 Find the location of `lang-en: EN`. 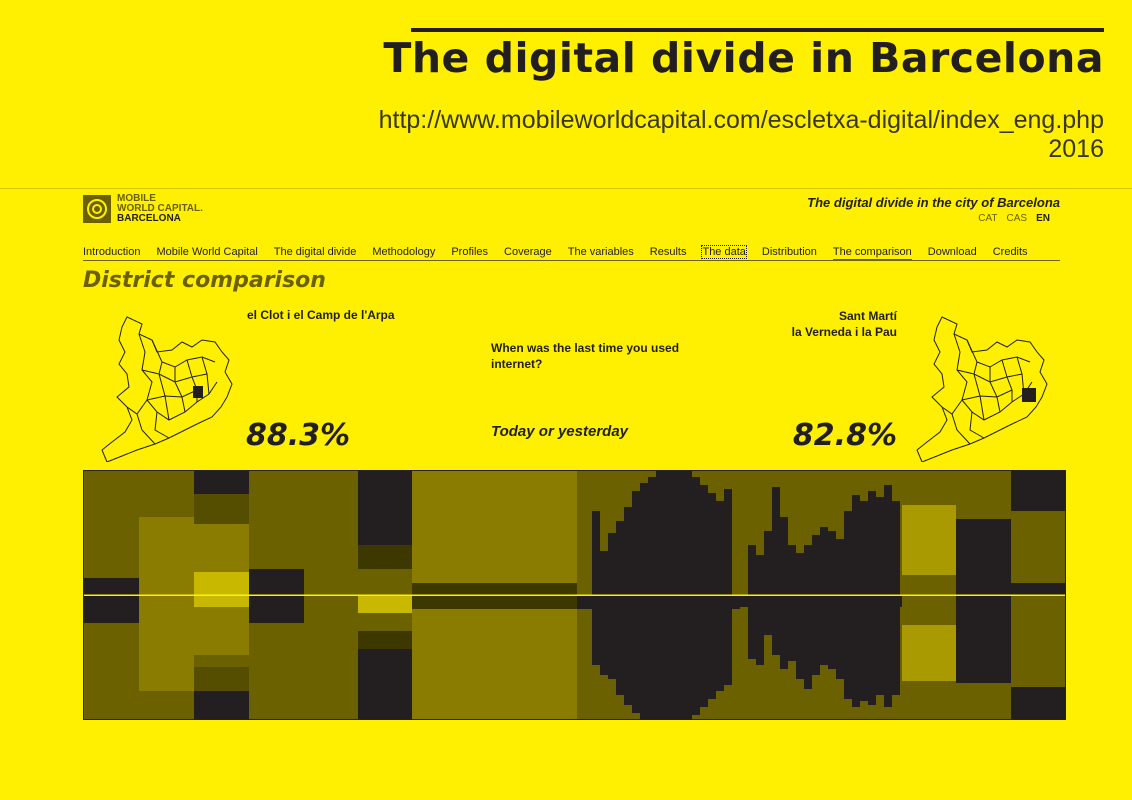

lang-en: EN is located at coordinates (1043, 218).